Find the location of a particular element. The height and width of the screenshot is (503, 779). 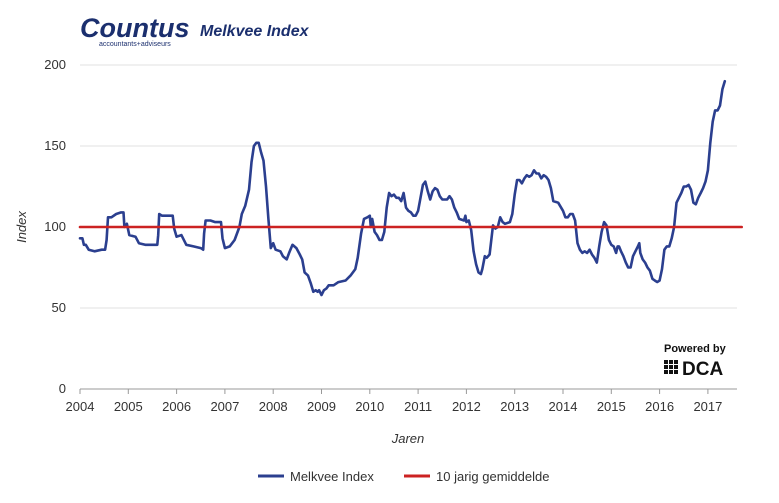

dca-grid-icon is located at coordinates (671, 367).